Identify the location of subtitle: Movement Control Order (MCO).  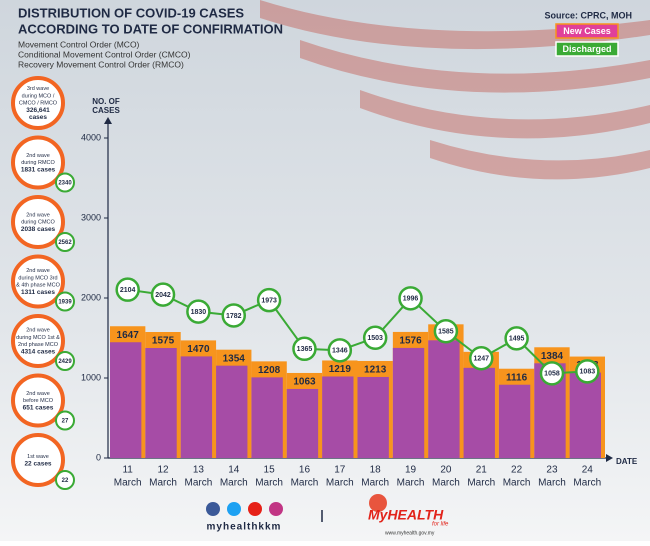
(79, 44).